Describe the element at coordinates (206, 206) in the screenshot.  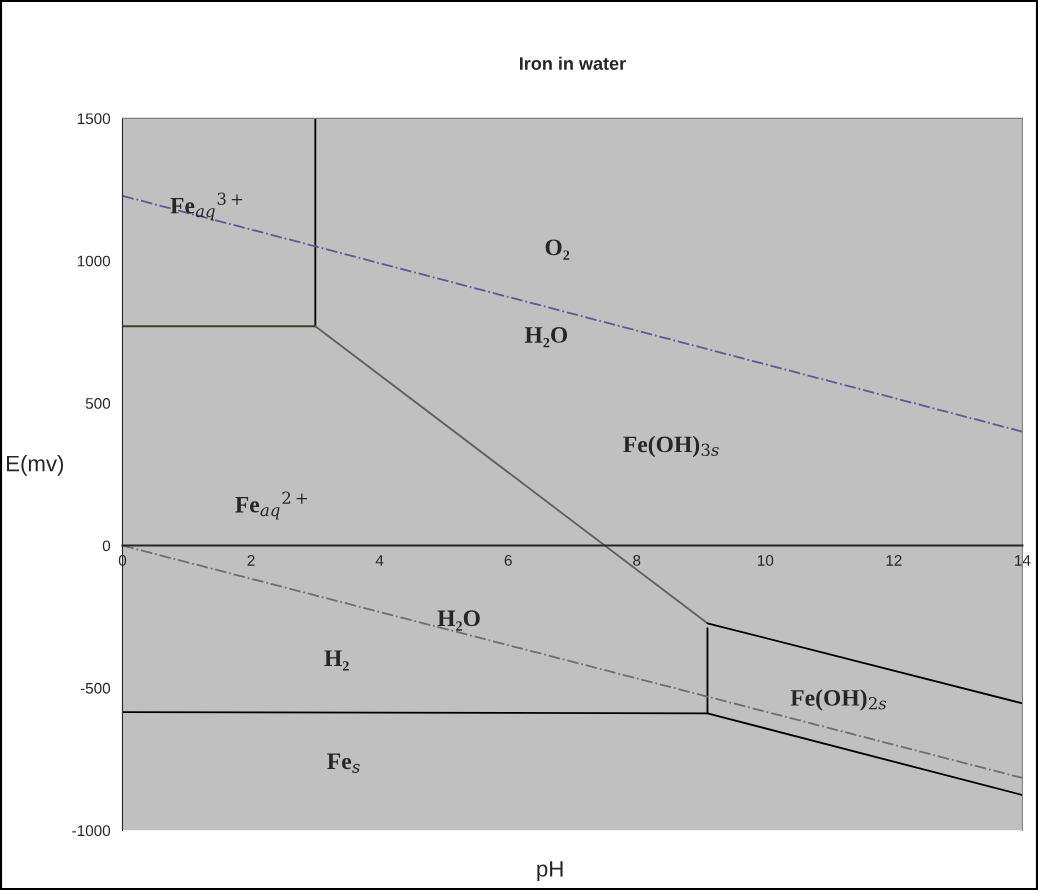
I see `annotation: Fe$_{aq}$$^{3+}$` at that location.